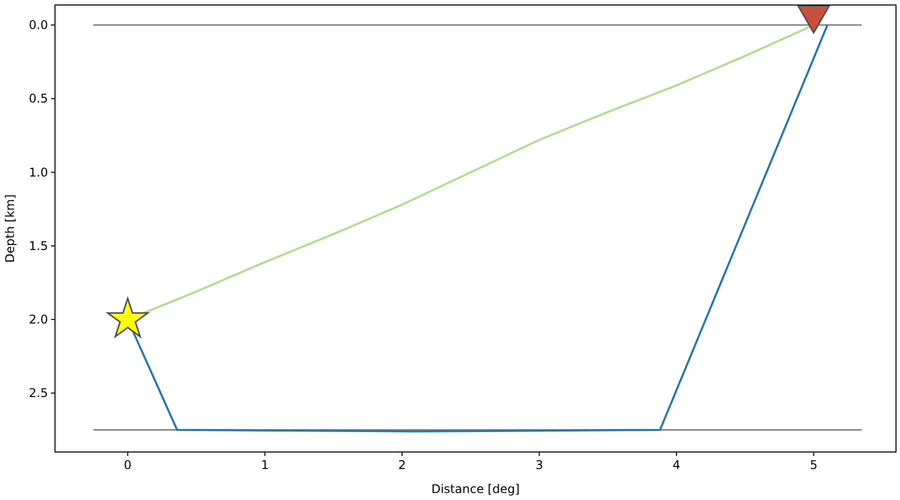 The image size is (900, 500). I want to click on x-tick-label: 1, so click(265, 465).